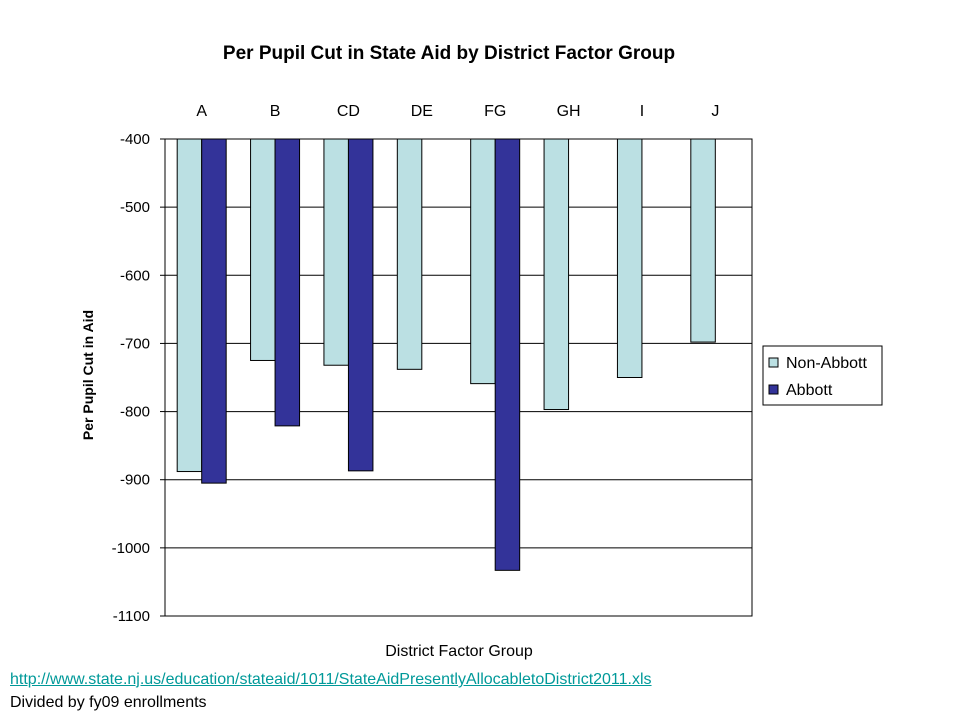  What do you see at coordinates (275, 111) in the screenshot?
I see `x-tick-label: B` at bounding box center [275, 111].